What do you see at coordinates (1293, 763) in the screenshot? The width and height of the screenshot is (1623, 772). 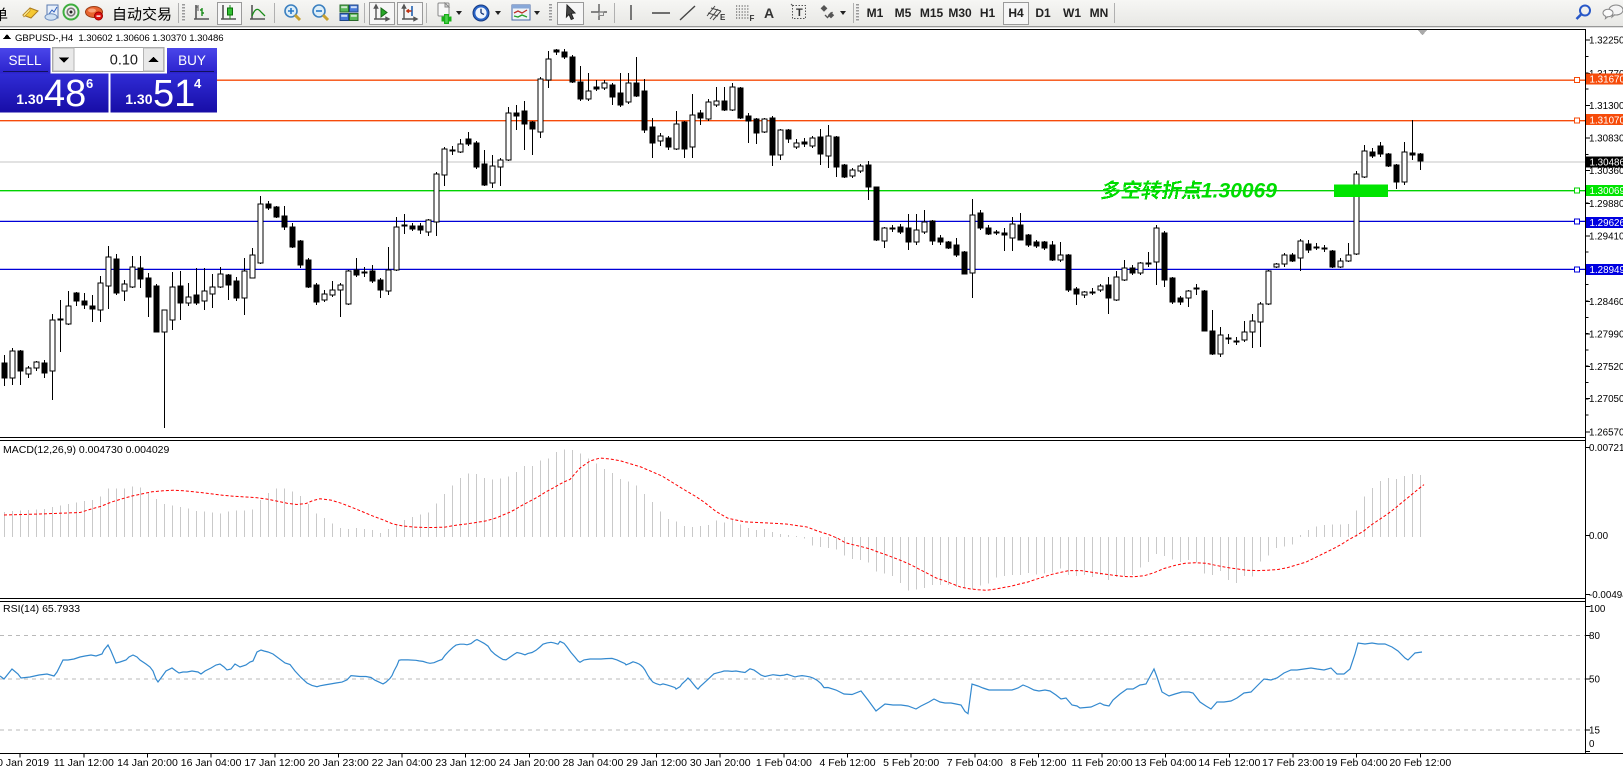 I see `svg-text: 17 Feb 23:00` at bounding box center [1293, 763].